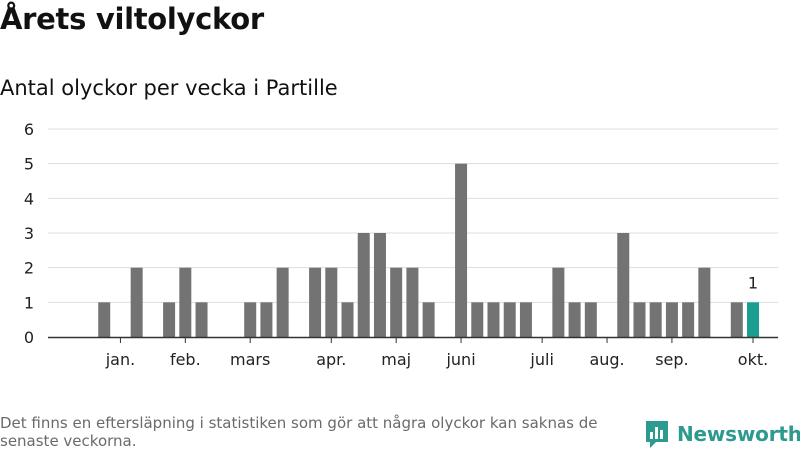 Image resolution: width=800 pixels, height=450 pixels. What do you see at coordinates (29, 337) in the screenshot?
I see `y-tick-label: 0` at bounding box center [29, 337].